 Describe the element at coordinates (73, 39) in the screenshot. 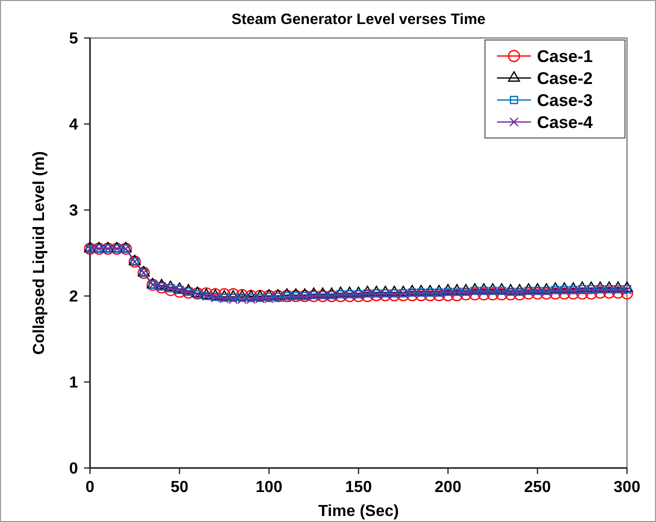

I see `y-tick-label: 5` at that location.